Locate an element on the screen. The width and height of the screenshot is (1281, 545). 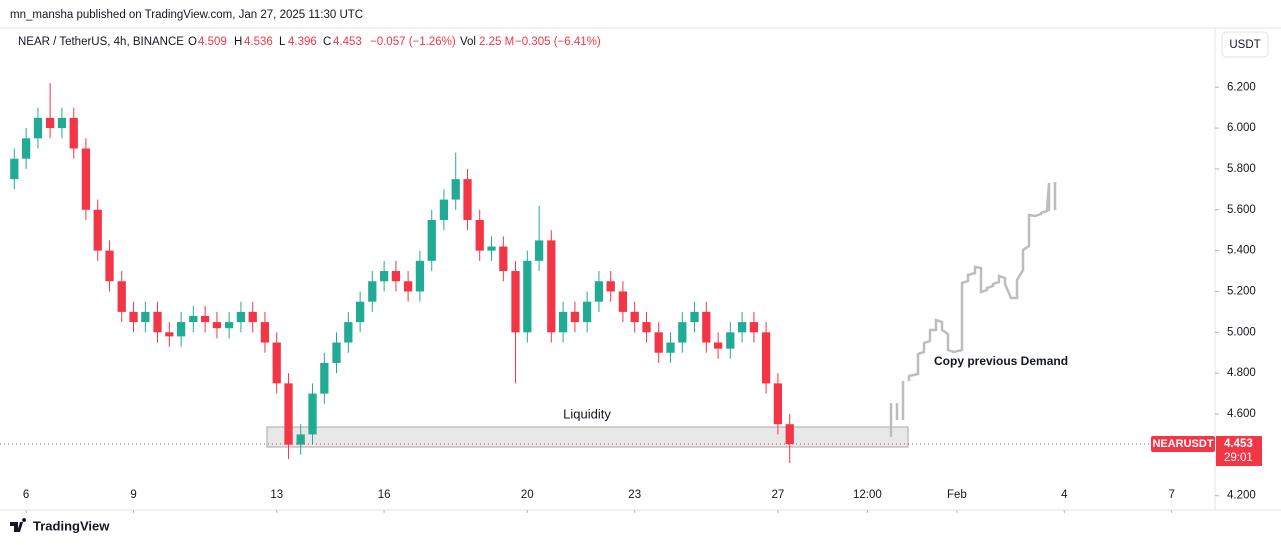
low: 4.396 is located at coordinates (302, 42).